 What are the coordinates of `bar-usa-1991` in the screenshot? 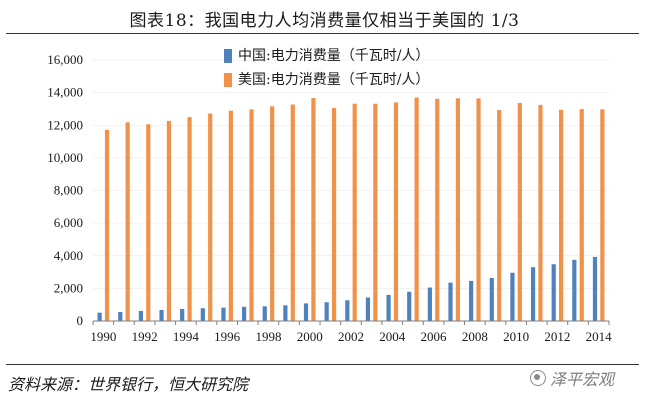 It's located at (127, 221).